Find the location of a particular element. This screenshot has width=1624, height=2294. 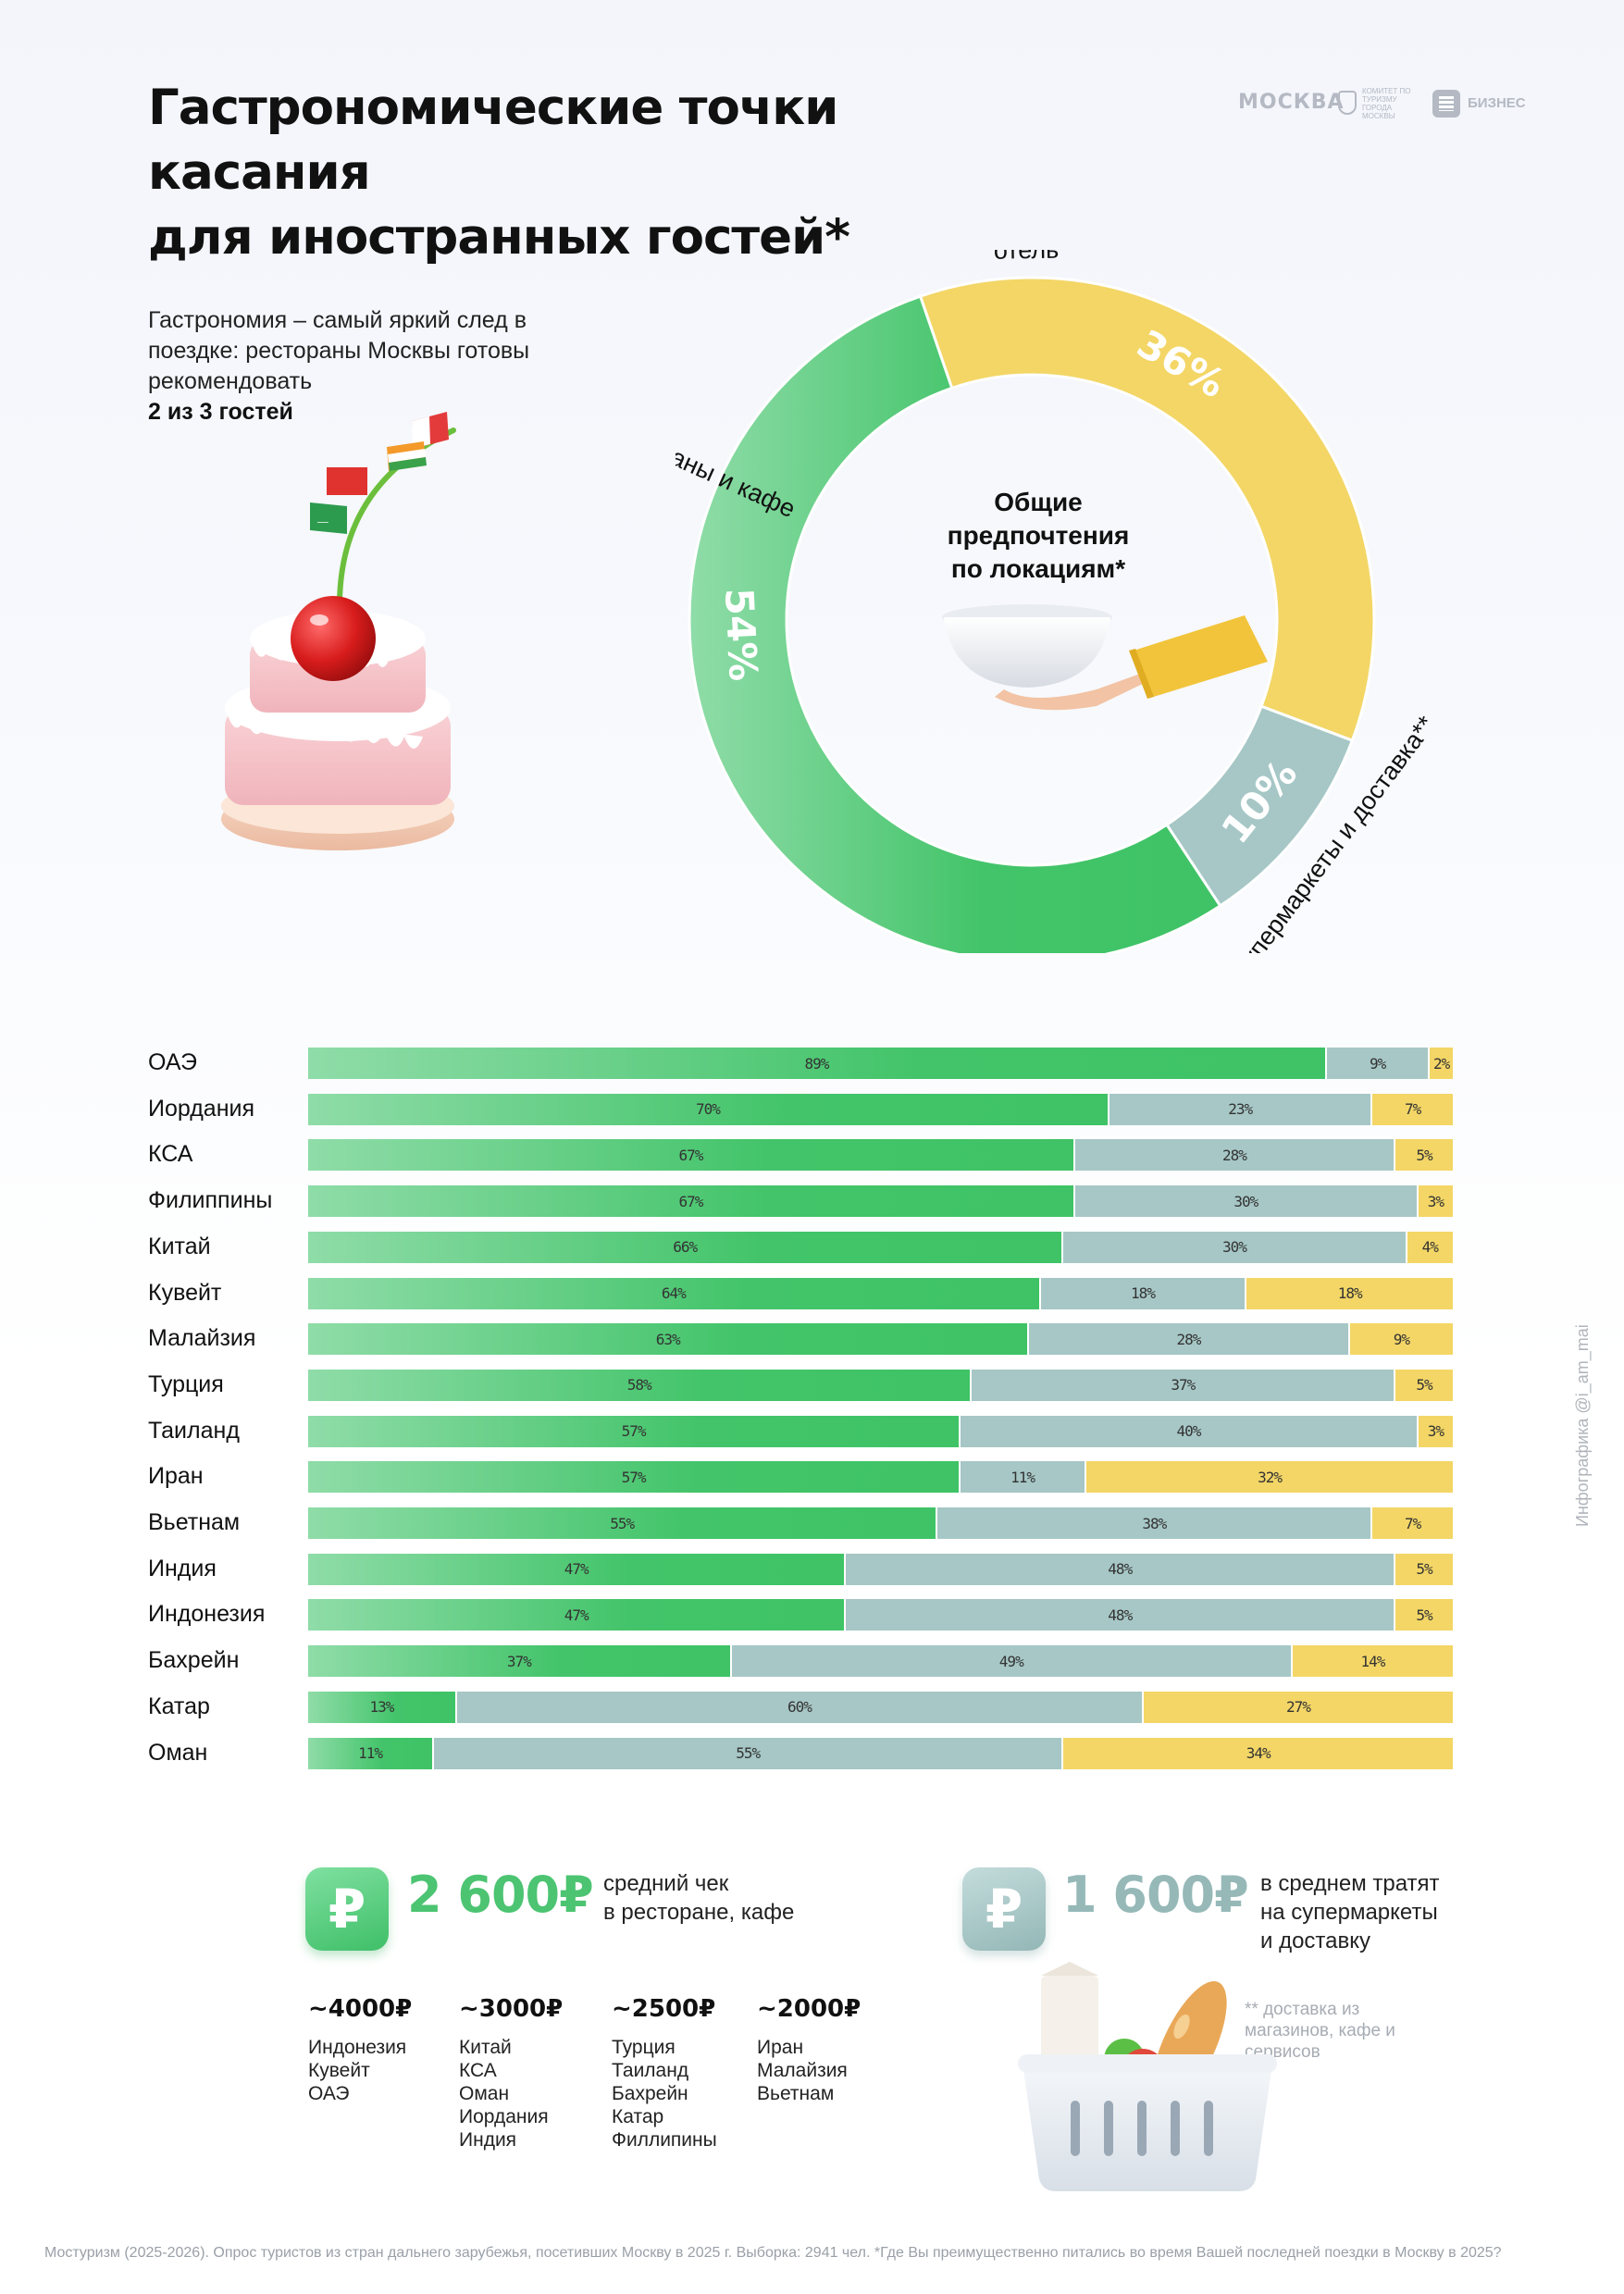

tier-amount: ~3000₽ is located at coordinates (511, 2009).